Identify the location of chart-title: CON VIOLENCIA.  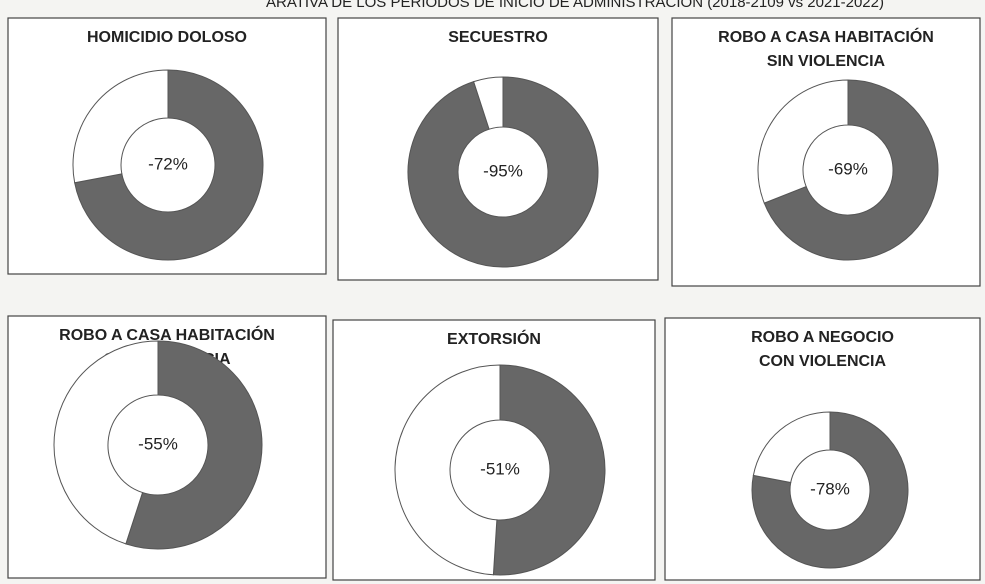
(823, 361).